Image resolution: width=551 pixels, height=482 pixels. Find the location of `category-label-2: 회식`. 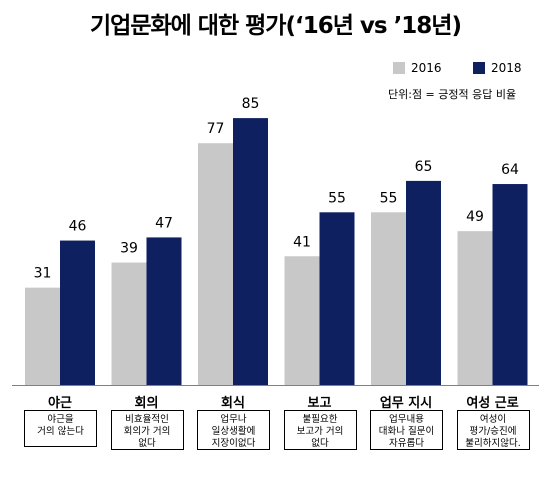

category-label-2: 회식 is located at coordinates (233, 403).